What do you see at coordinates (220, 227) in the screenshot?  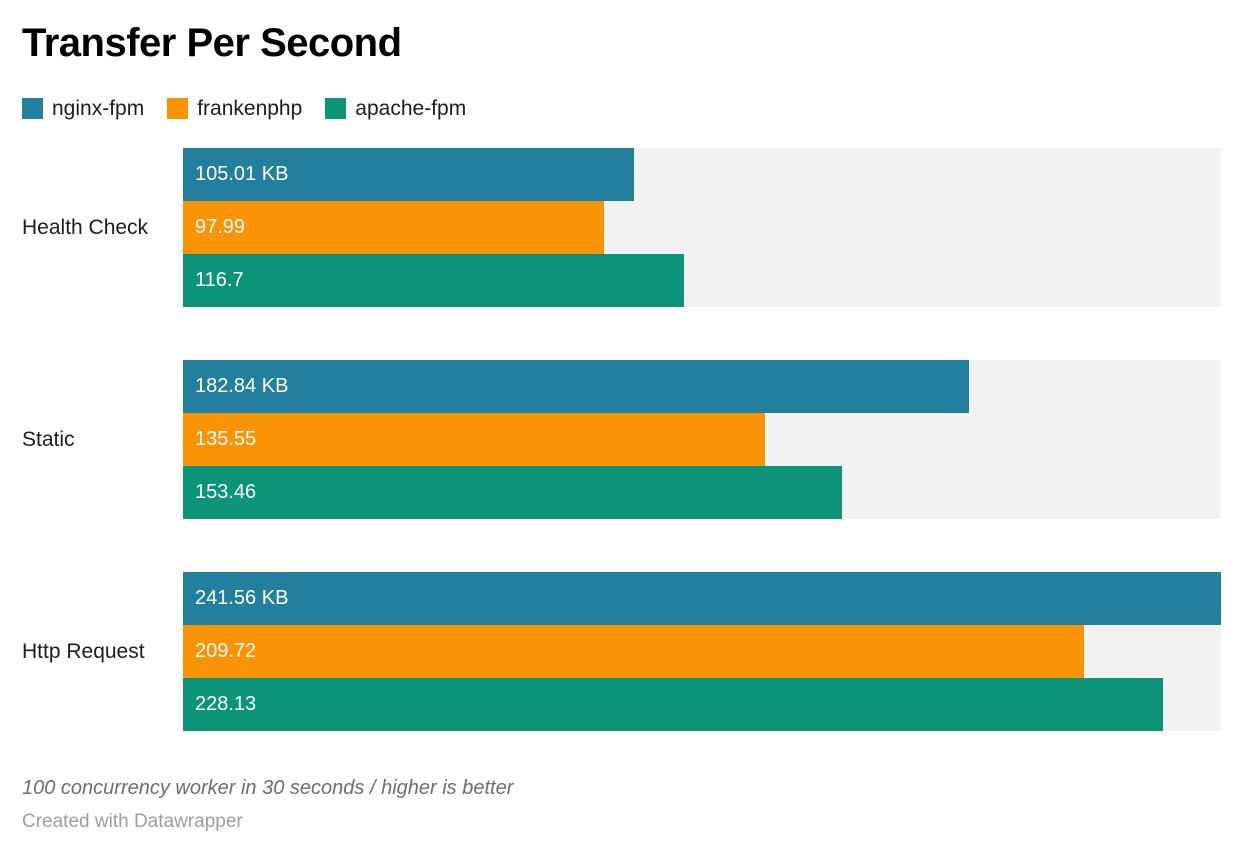 I see `bar-value-label: 97.99` at bounding box center [220, 227].